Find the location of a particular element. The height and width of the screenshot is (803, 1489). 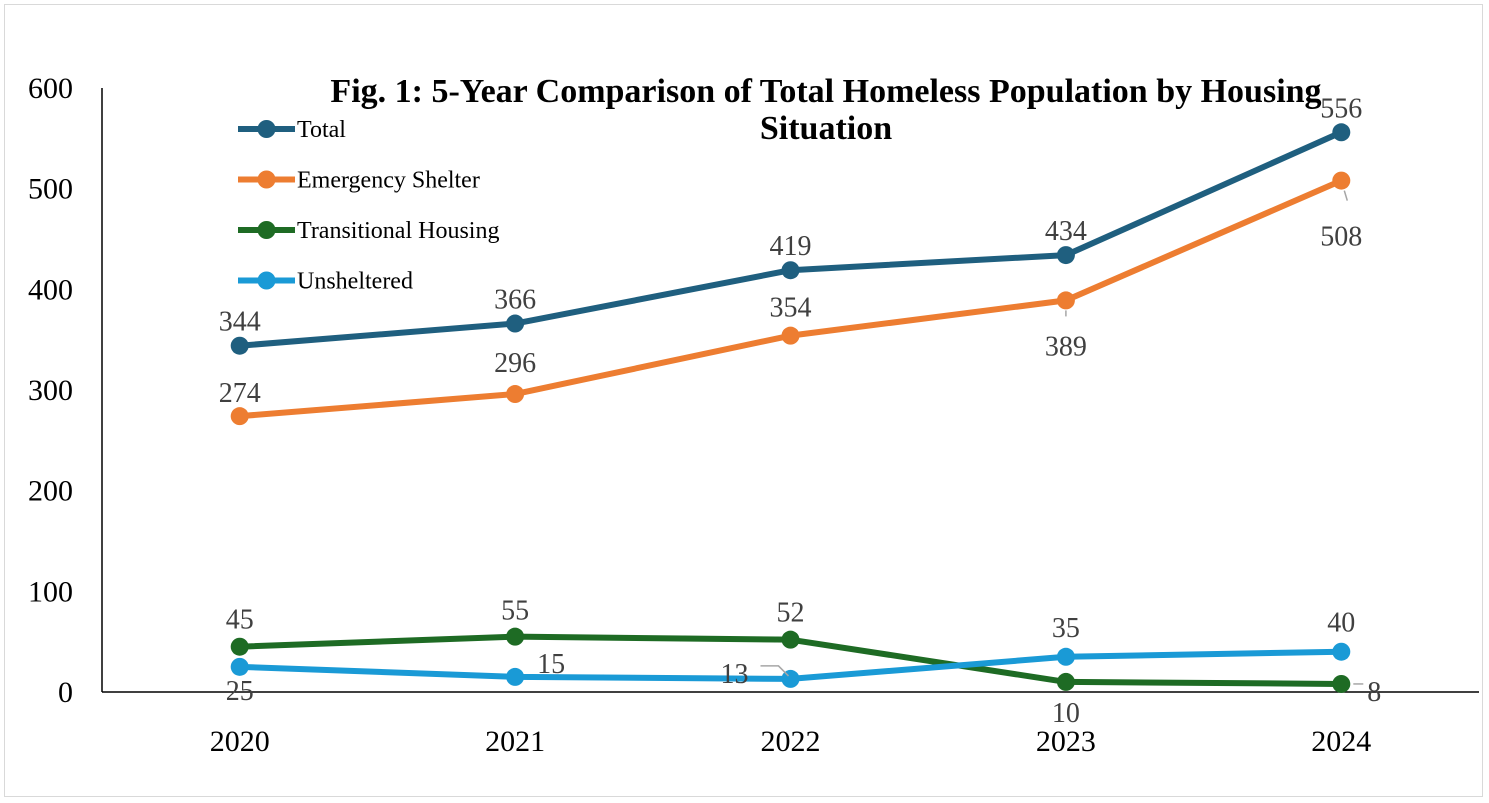

x-tick-label: 2020 is located at coordinates (240, 741).